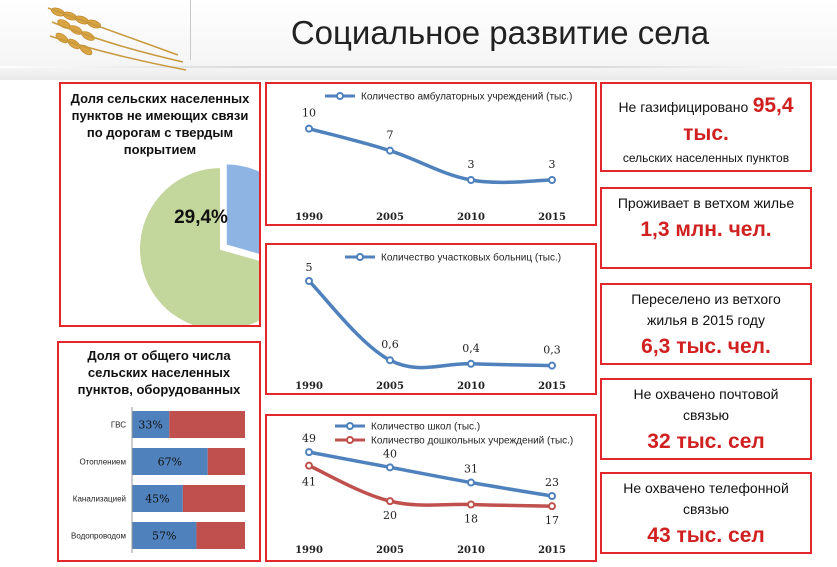 Image resolution: width=837 pixels, height=567 pixels. What do you see at coordinates (471, 258) in the screenshot?
I see `legend-label: Количество участковых больниц (тыс.)` at bounding box center [471, 258].